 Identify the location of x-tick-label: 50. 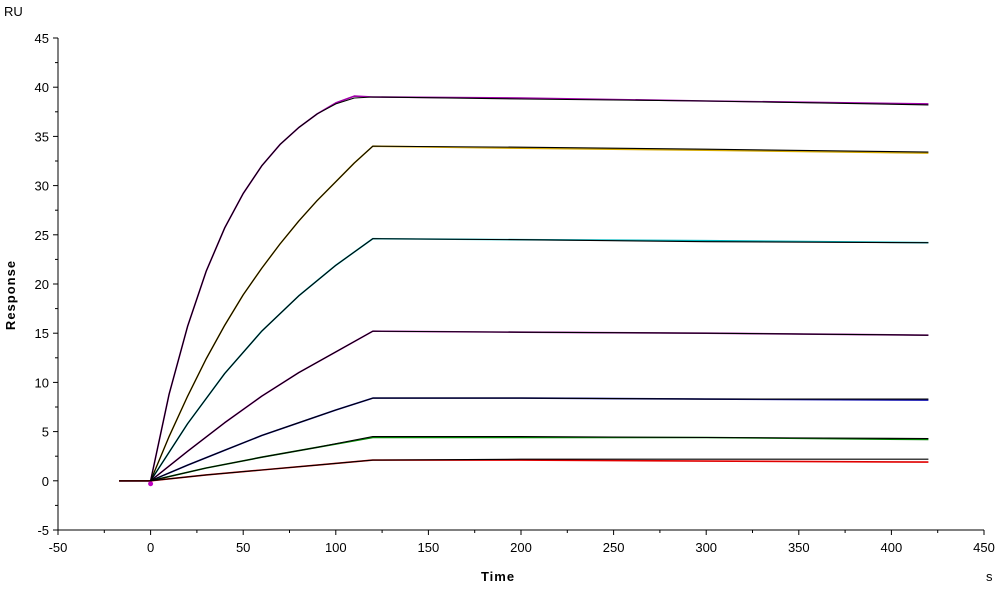
(243, 547).